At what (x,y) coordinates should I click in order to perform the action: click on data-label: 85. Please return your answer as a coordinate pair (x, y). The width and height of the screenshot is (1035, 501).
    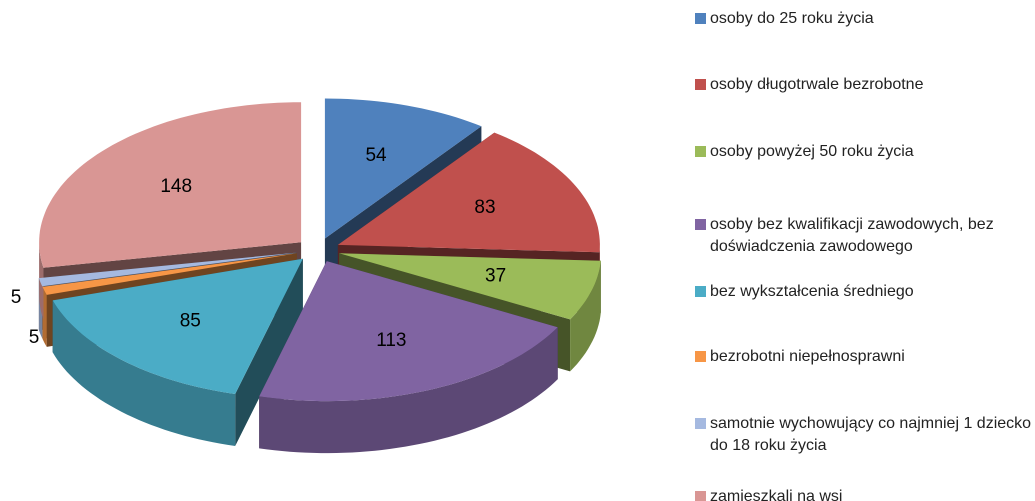
    Looking at the image, I should click on (190, 320).